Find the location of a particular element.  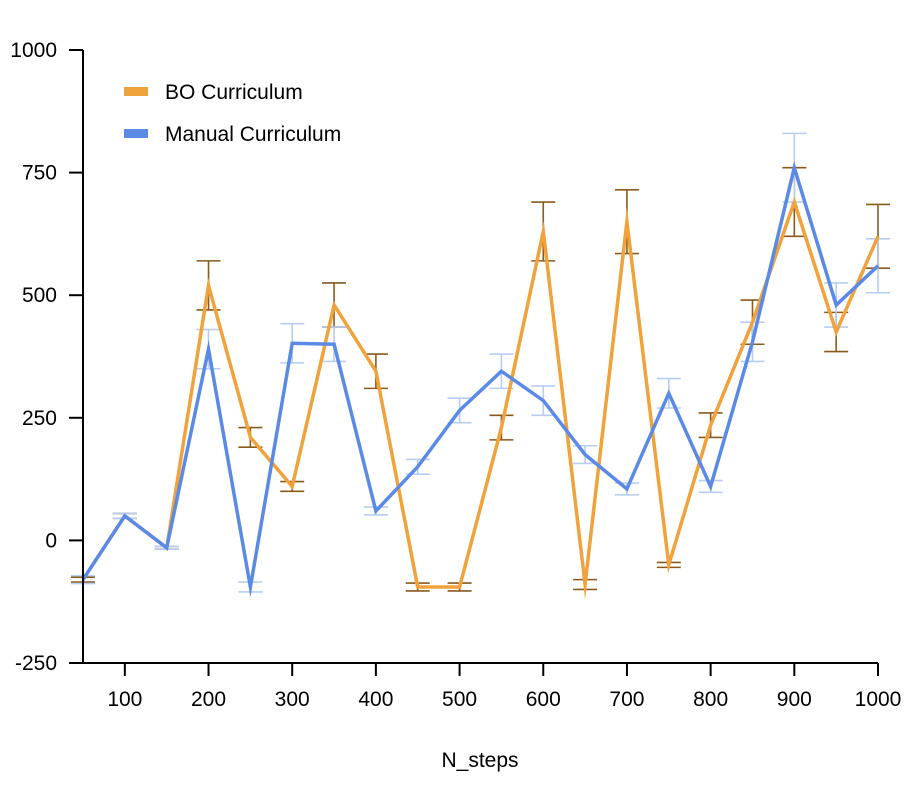

x-tick-label: 700 is located at coordinates (626, 699).